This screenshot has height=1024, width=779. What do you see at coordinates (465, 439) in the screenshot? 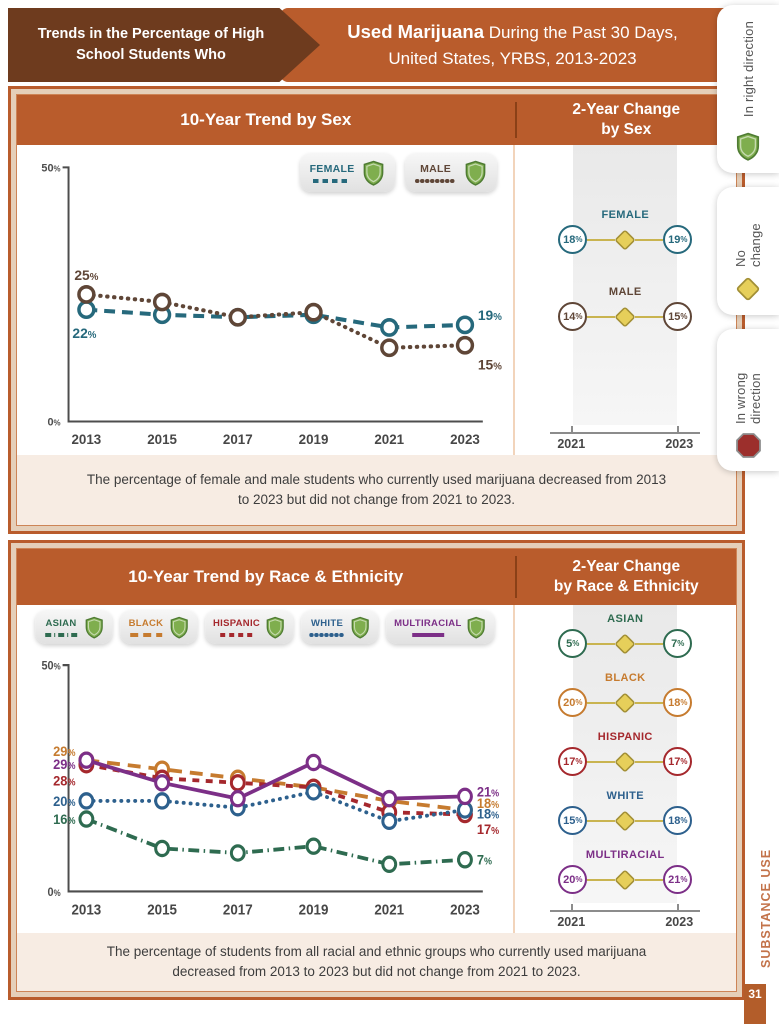
I see `x-tick-label: 2023` at bounding box center [465, 439].